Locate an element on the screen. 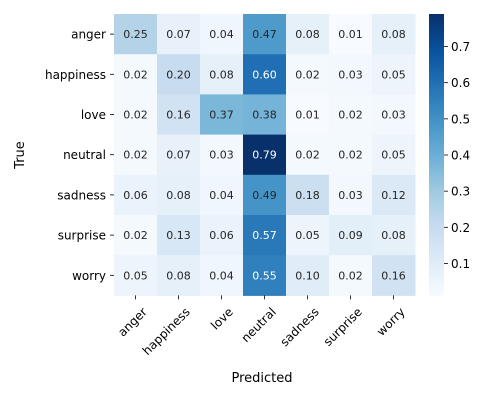 Image resolution: width=500 pixels, height=400 pixels. colorbar-tick-label: 0.7 is located at coordinates (460, 47).